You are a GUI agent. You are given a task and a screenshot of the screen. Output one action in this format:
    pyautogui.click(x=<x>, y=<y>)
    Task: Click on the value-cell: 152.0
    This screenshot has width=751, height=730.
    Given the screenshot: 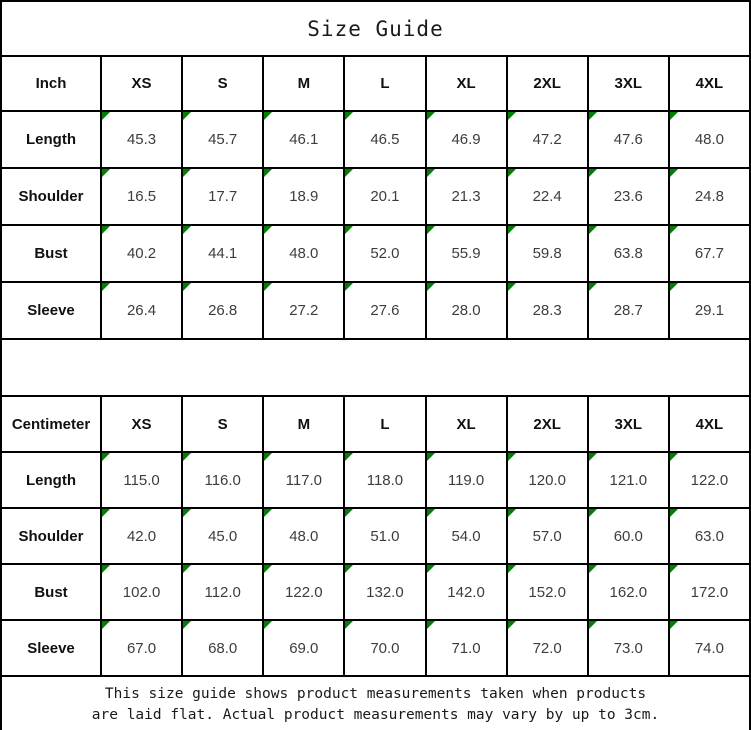 What is the action you would take?
    pyautogui.click(x=547, y=592)
    